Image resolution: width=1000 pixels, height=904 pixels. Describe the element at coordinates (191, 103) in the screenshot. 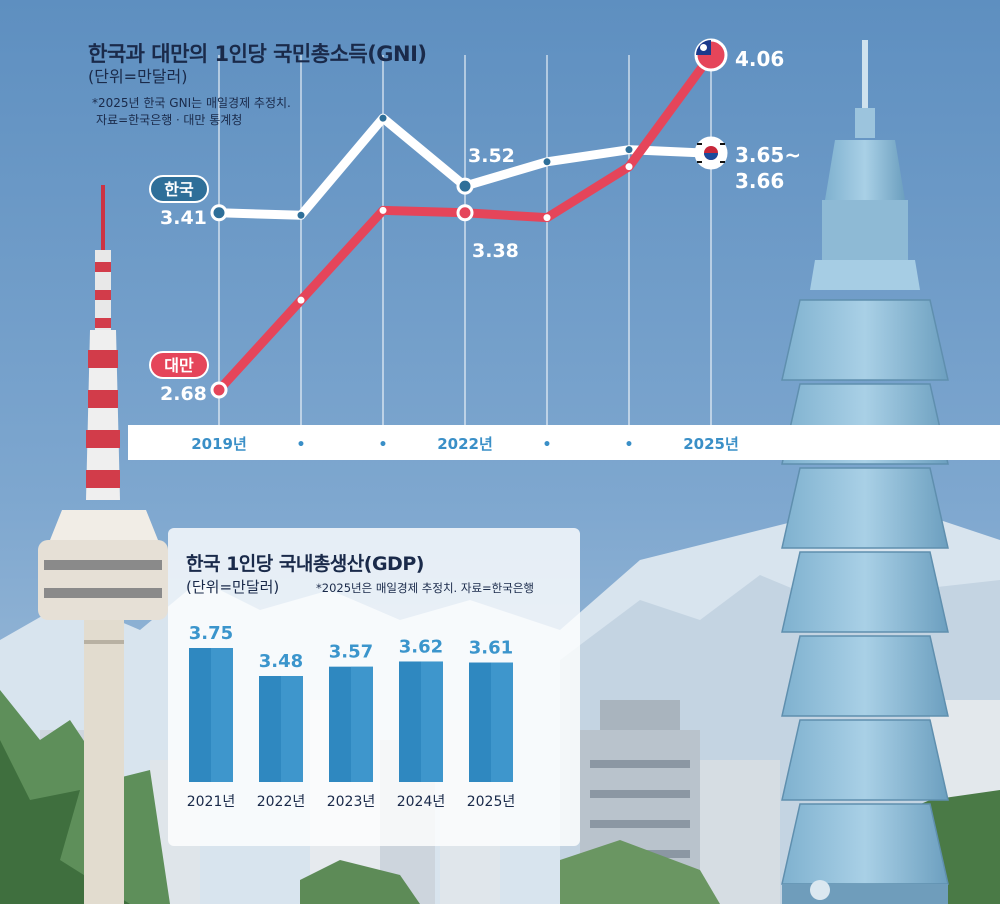

I see `gni-note-line: *2025년 한국 GNI는 매일경제 추정치.` at that location.